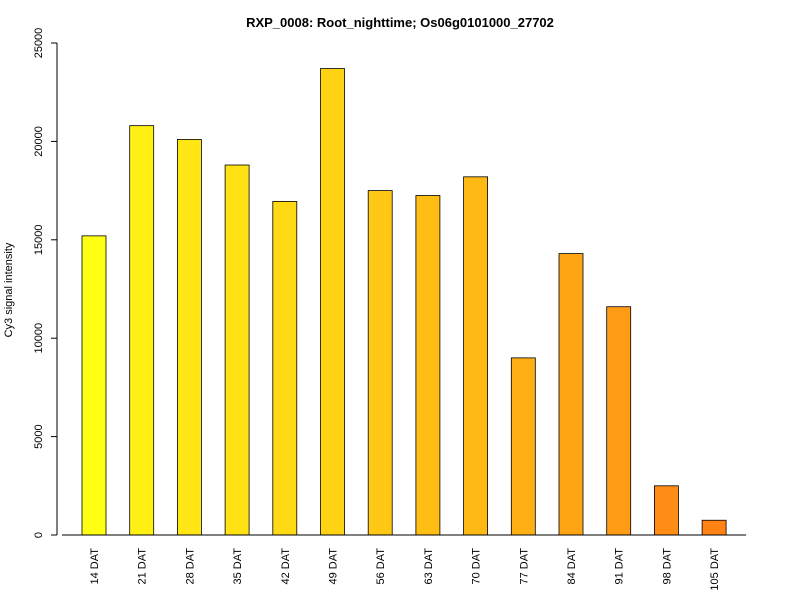 This screenshot has width=800, height=600. I want to click on x-tick-label: 49 DAT, so click(334, 566).